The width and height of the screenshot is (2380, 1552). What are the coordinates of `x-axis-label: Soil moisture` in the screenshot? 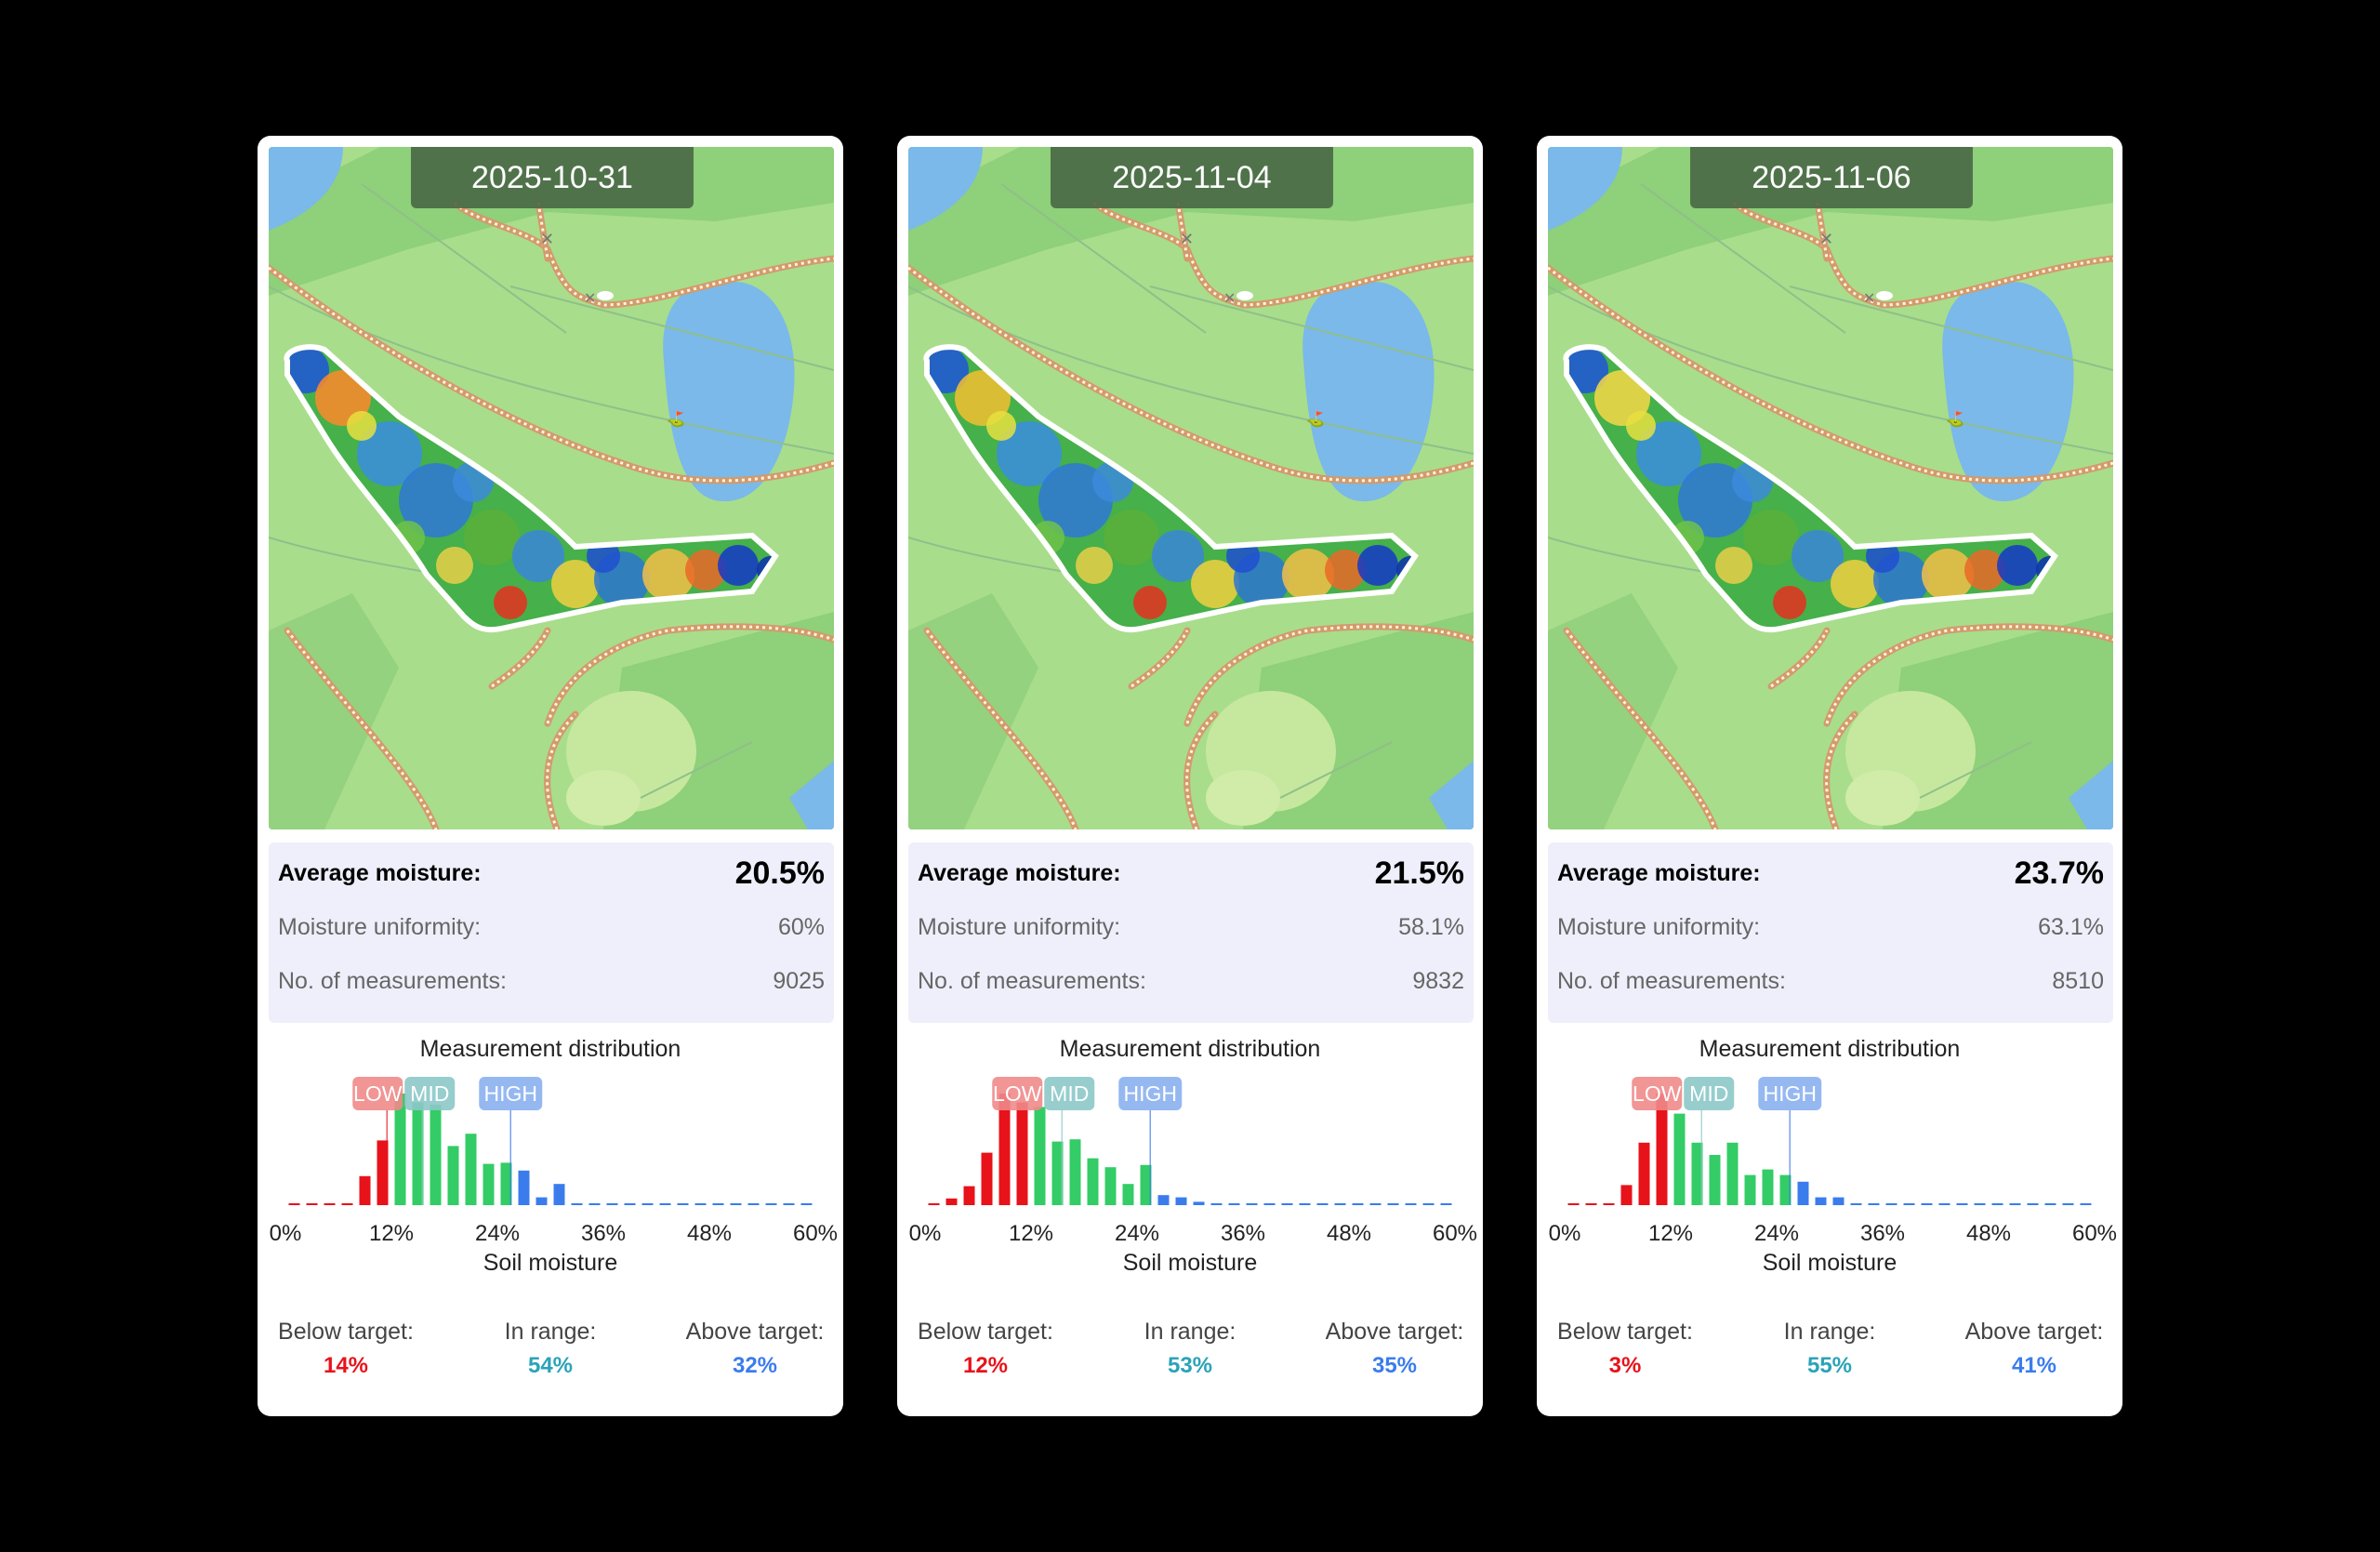 It's located at (1830, 1263).